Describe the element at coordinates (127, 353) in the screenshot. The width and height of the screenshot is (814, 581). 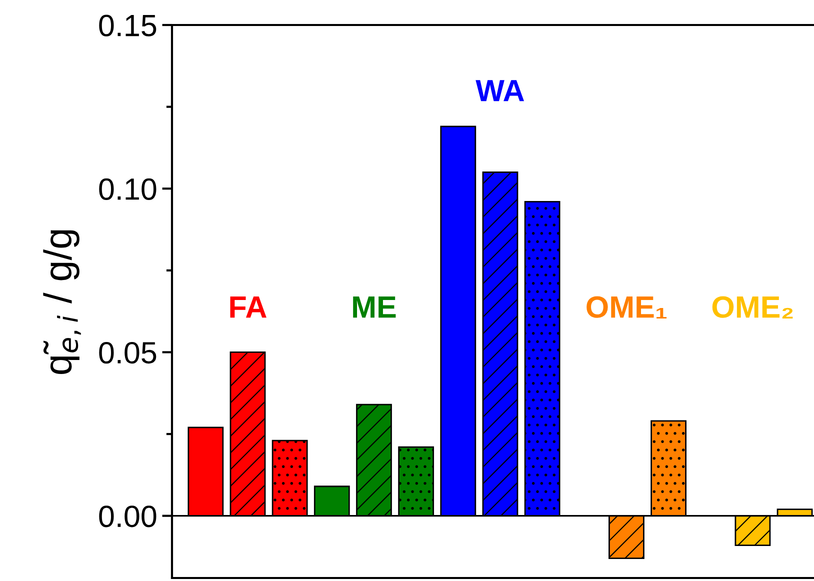
I see `y-tick-label: 0.05` at that location.